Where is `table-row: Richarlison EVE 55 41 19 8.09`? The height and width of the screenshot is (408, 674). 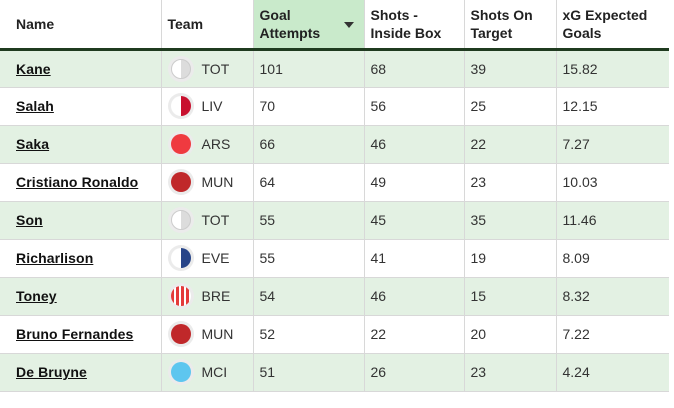
table-row: Richarlison EVE 55 41 19 8.09 is located at coordinates (334, 258).